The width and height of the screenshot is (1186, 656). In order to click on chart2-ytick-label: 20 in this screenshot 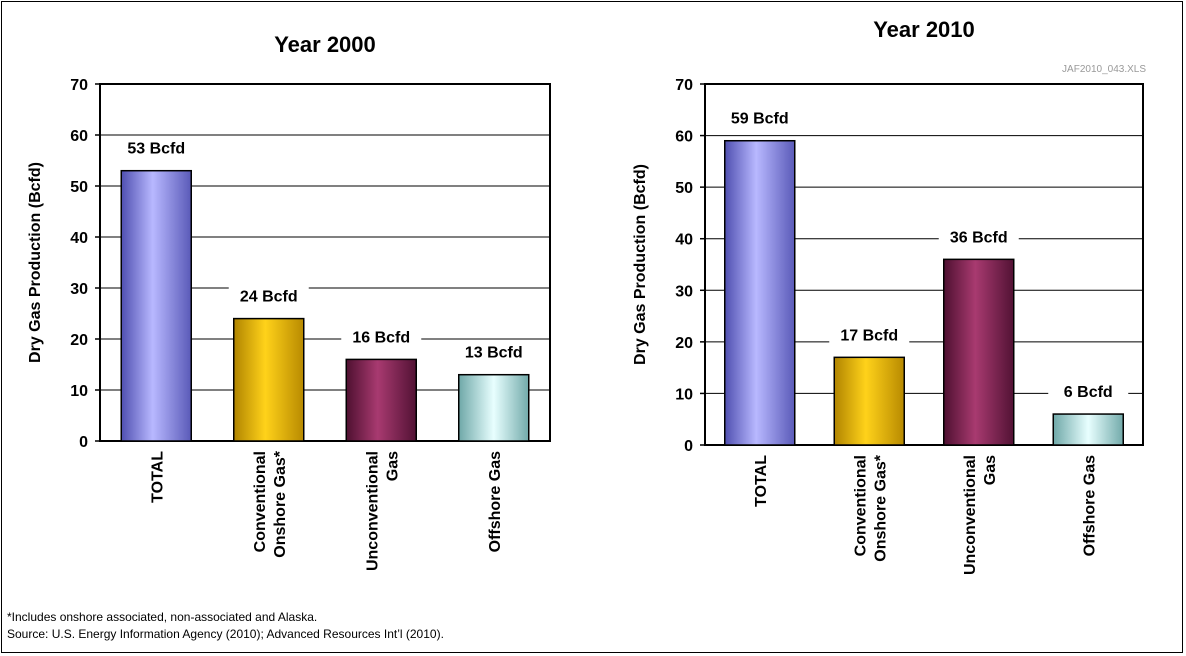, I will do `click(684, 343)`.